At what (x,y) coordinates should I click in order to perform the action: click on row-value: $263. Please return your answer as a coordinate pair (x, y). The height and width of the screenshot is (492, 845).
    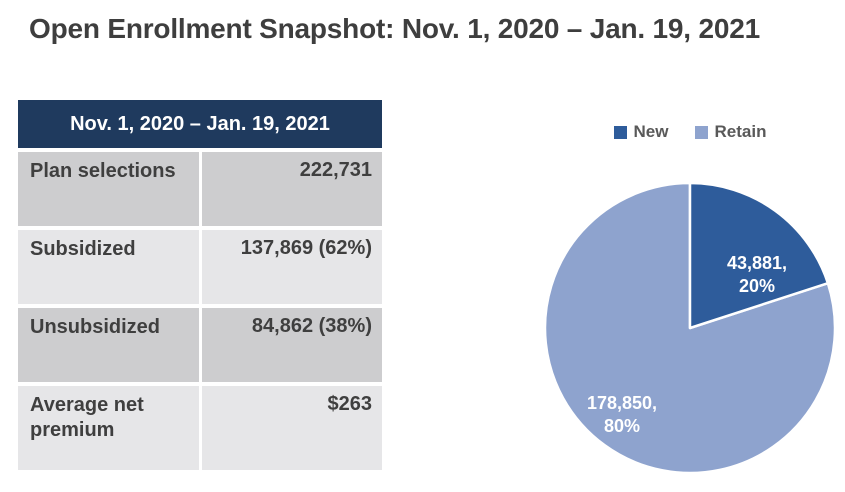
    Looking at the image, I should click on (292, 428).